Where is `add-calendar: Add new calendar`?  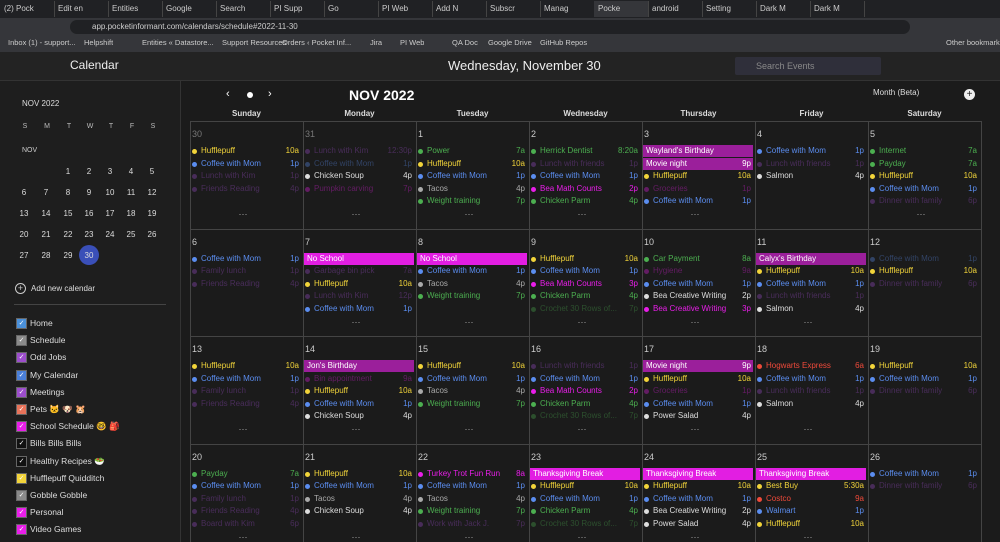 add-calendar: Add new calendar is located at coordinates (63, 288).